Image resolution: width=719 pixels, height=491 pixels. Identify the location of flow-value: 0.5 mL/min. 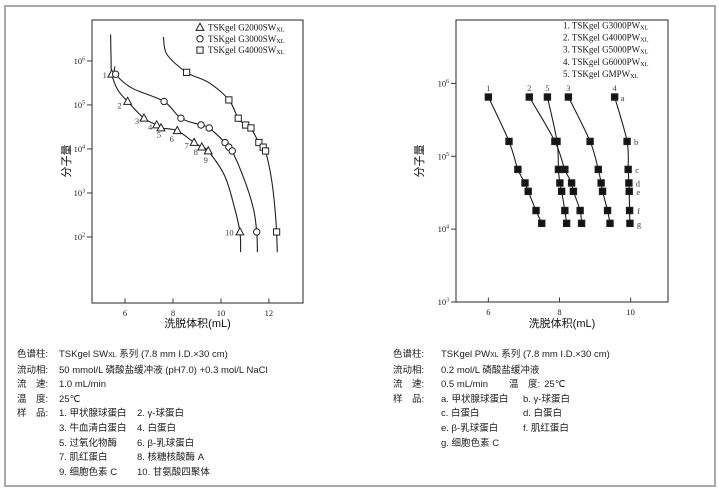
(464, 385).